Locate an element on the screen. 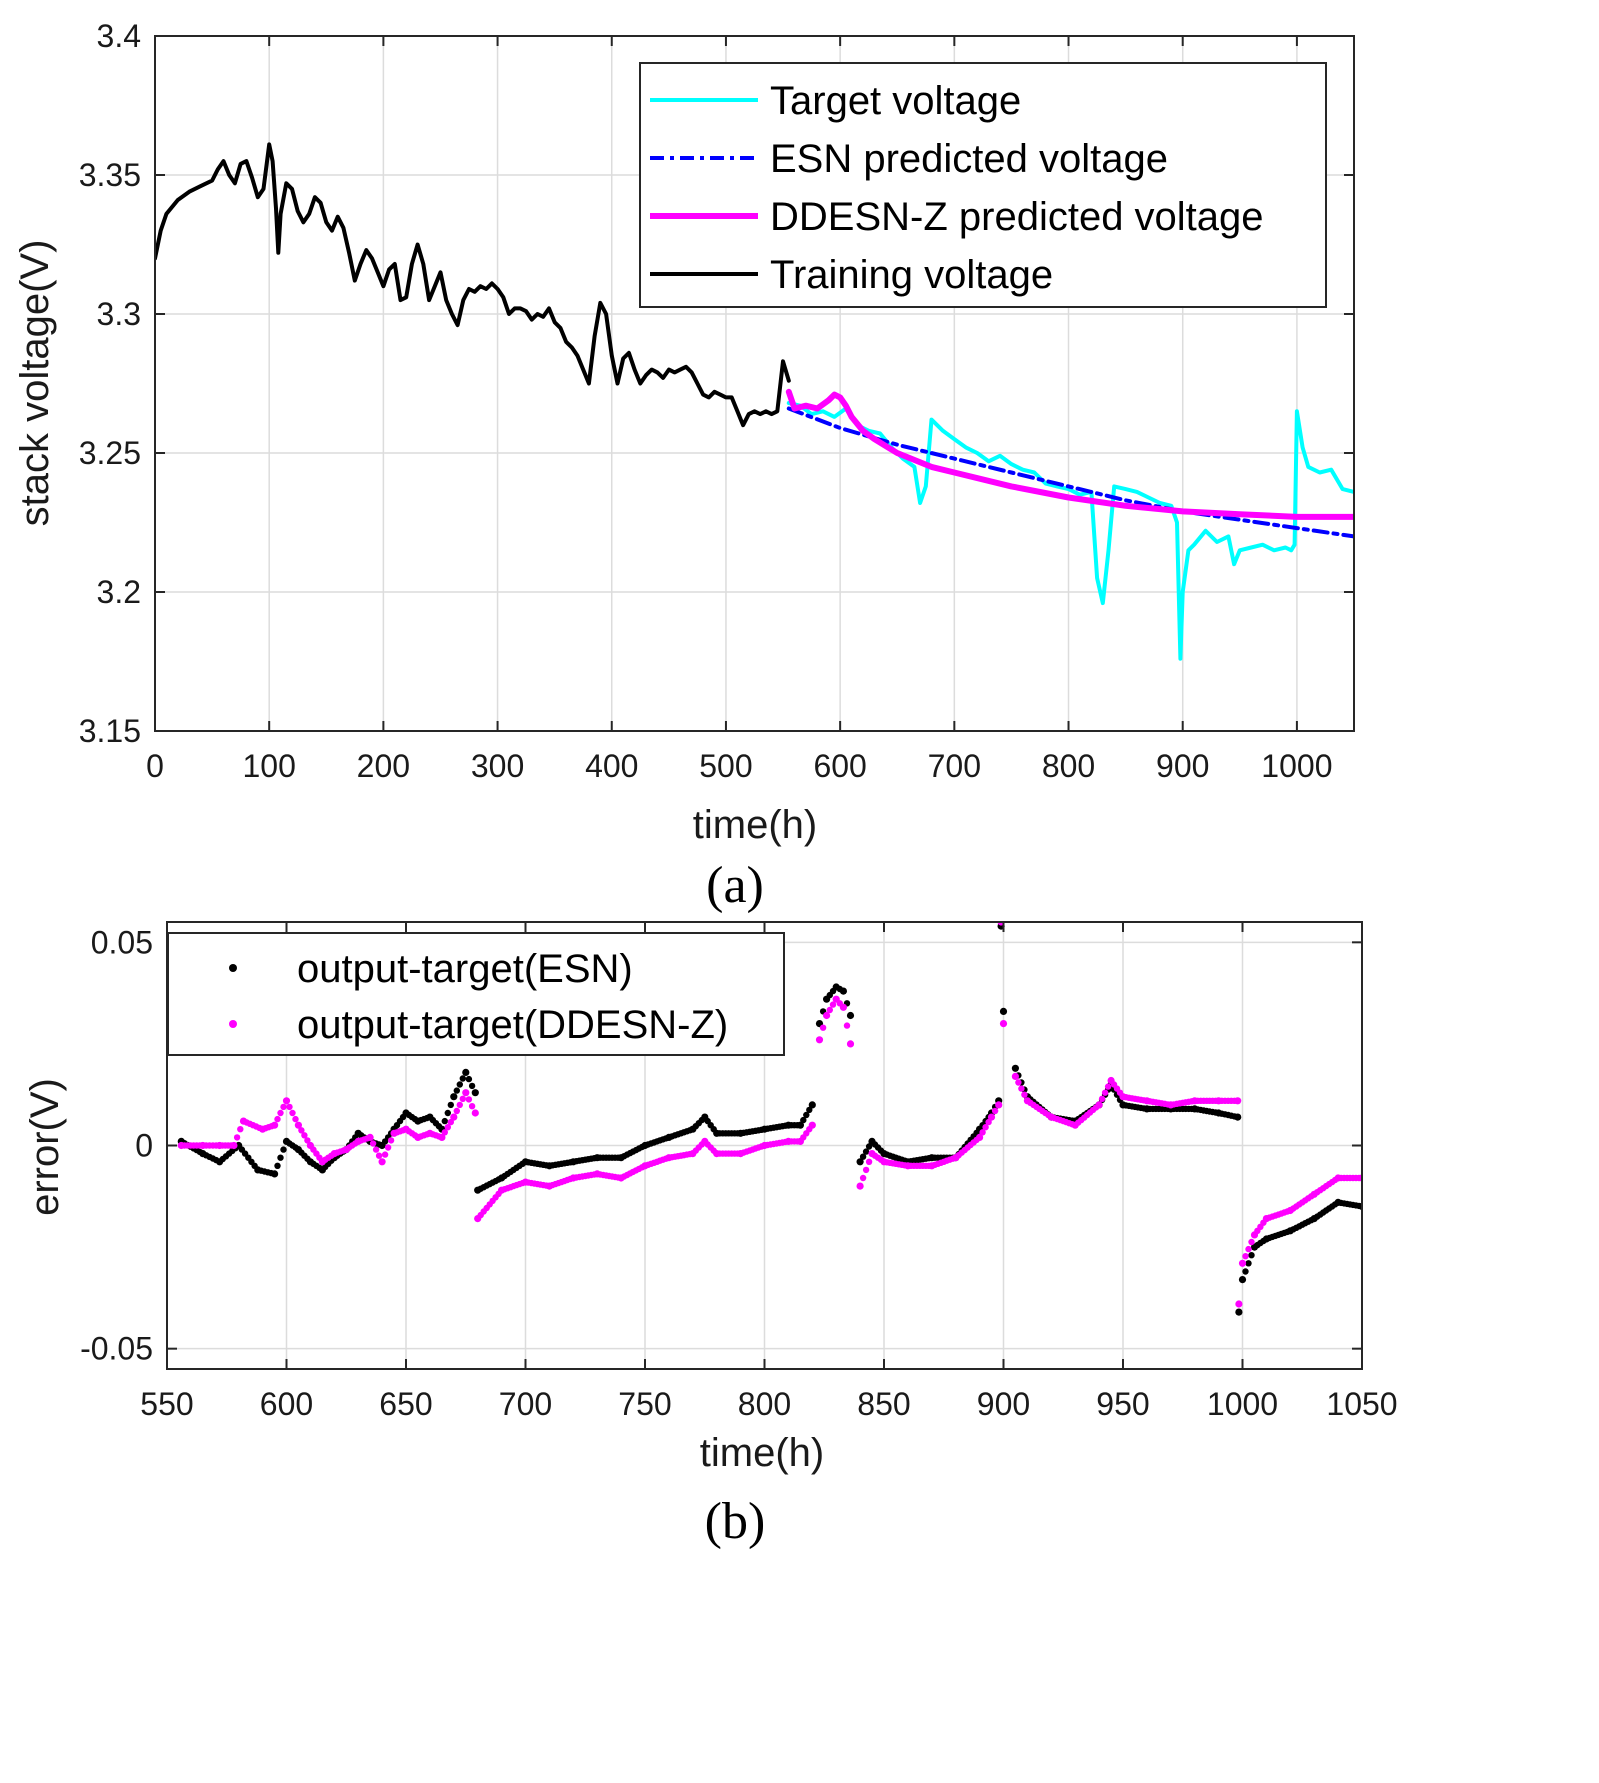 The height and width of the screenshot is (1783, 1599). series-line-target-voltage is located at coordinates (1070, 531).